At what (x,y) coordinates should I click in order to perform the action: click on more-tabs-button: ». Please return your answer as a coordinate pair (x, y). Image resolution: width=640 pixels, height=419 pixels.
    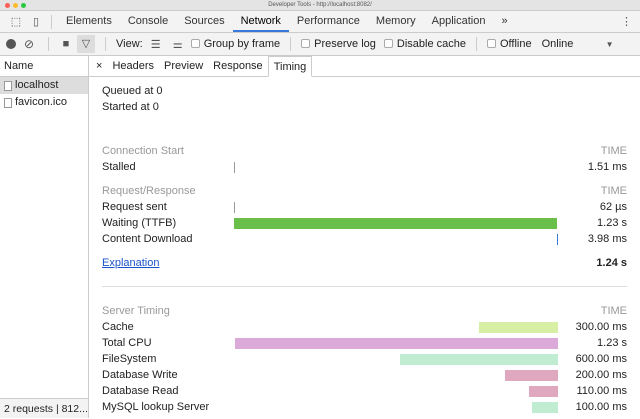
    Looking at the image, I should click on (504, 21).